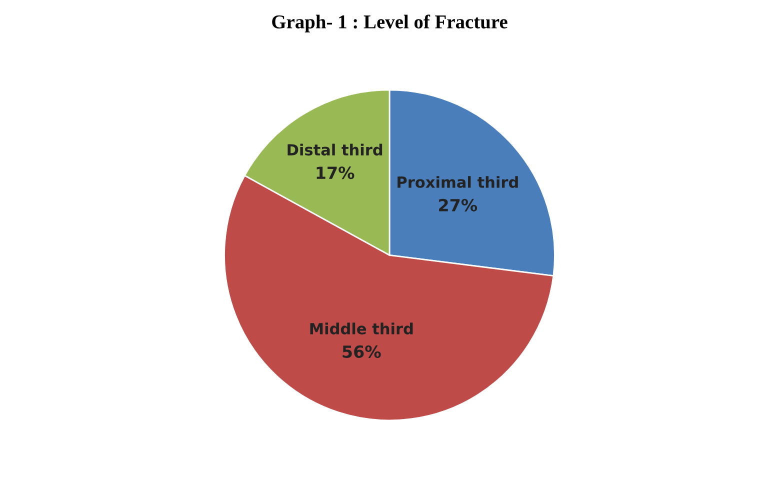  What do you see at coordinates (390, 23) in the screenshot?
I see `chart-title: Graph- 1 : Level of Fracture` at bounding box center [390, 23].